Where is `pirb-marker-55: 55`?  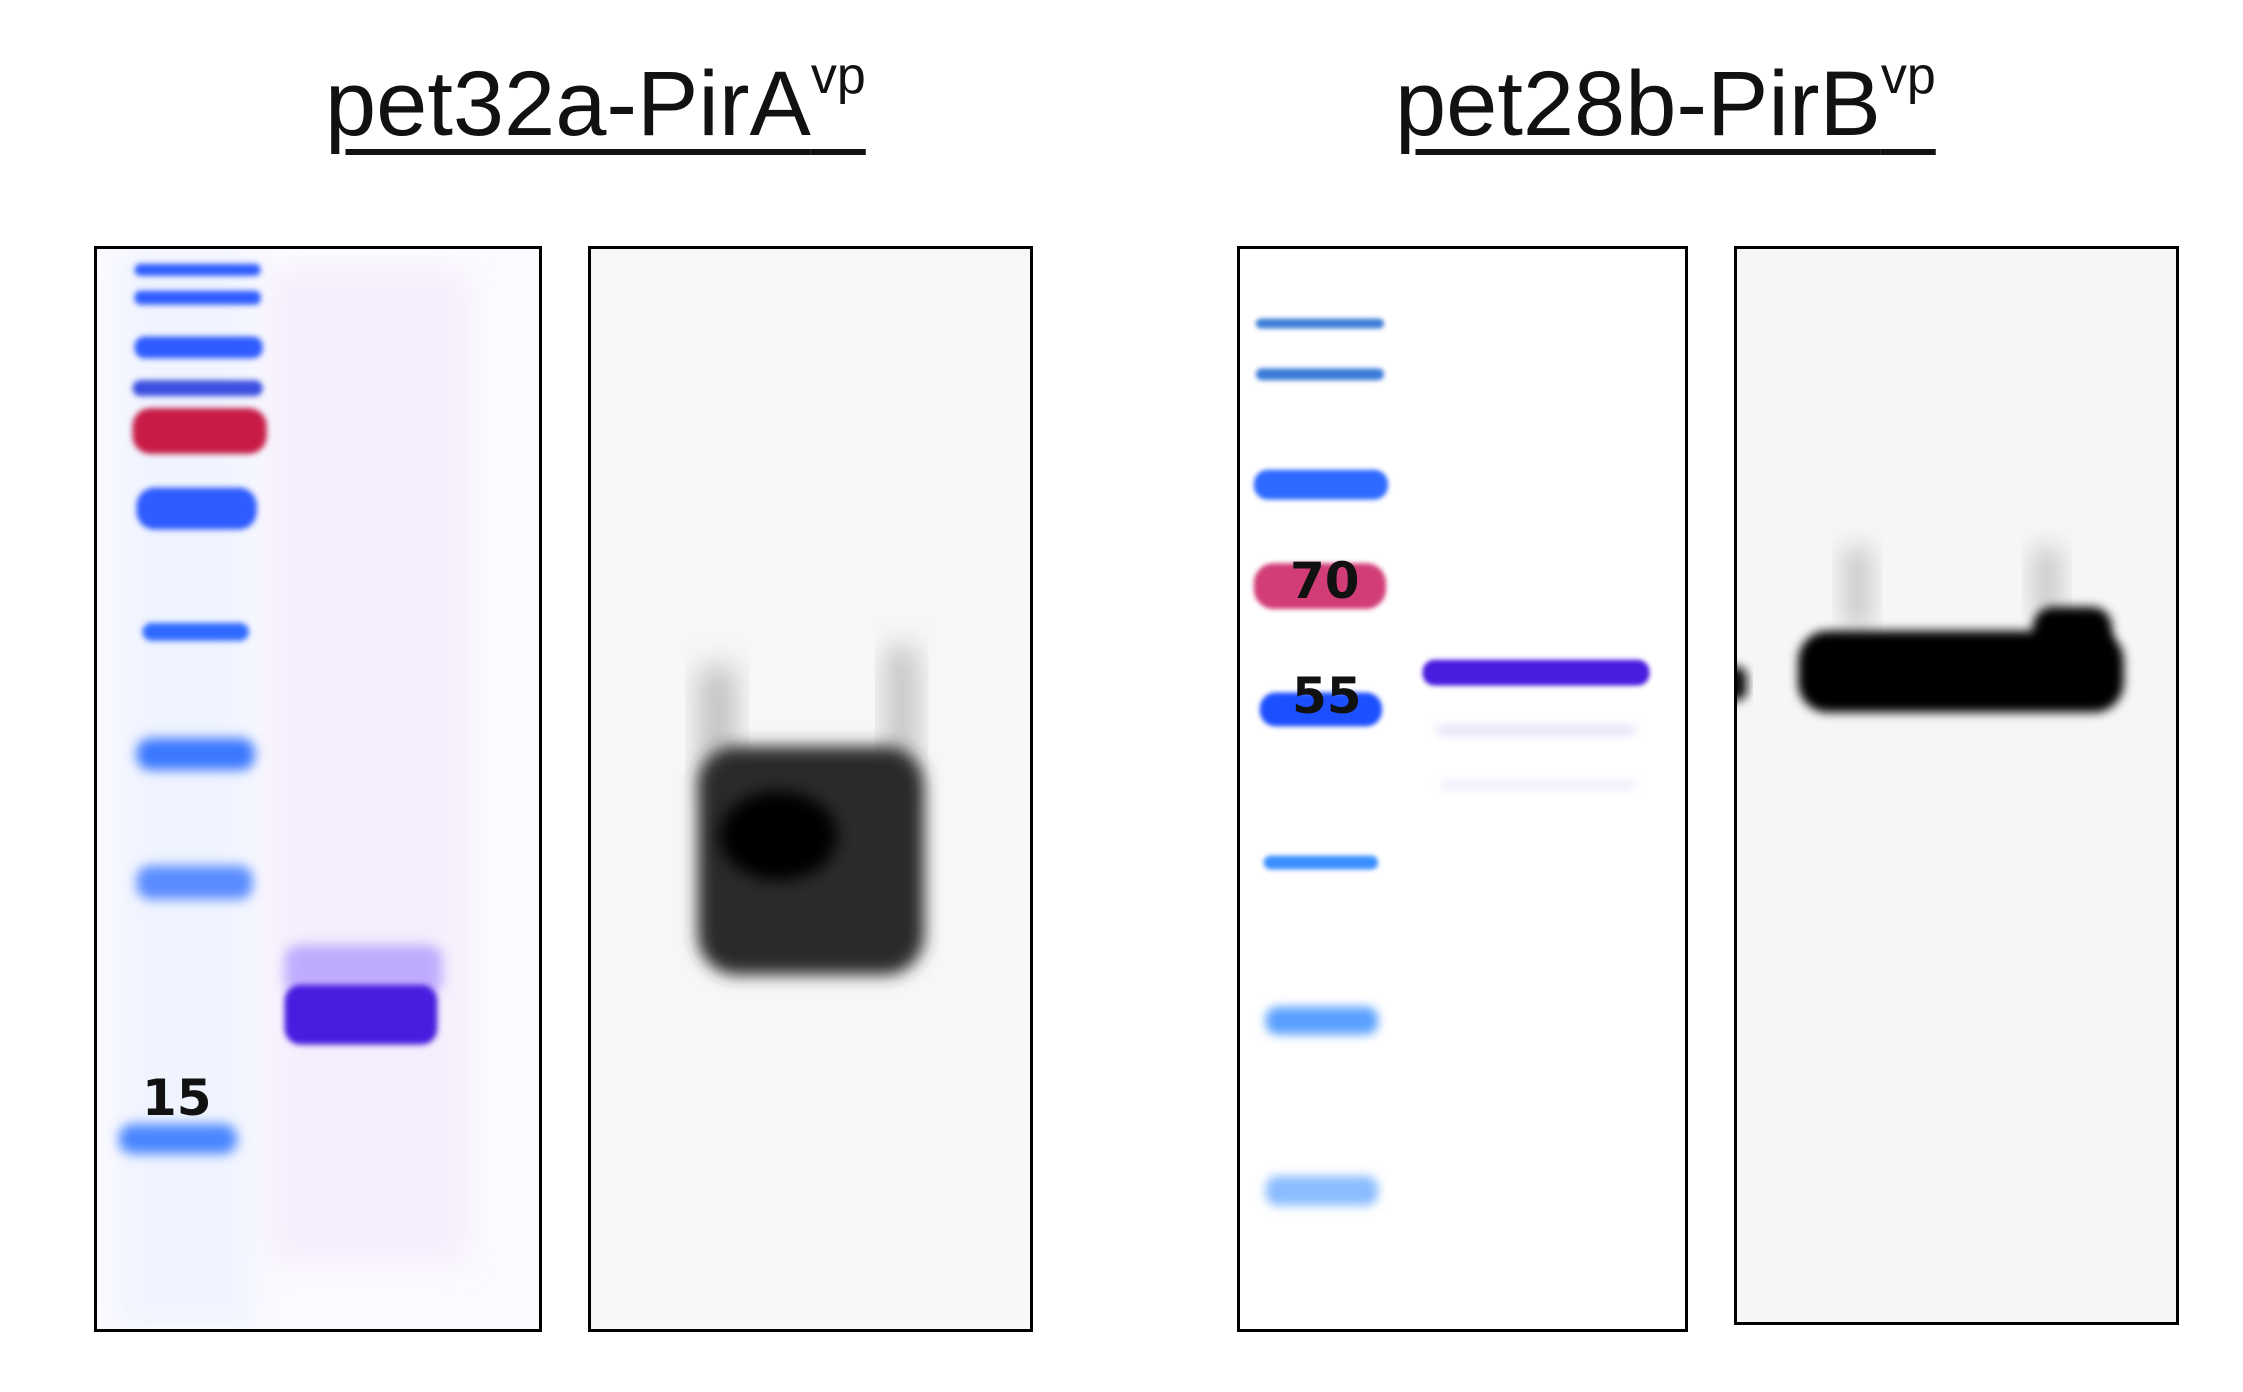 pirb-marker-55: 55 is located at coordinates (1327, 696).